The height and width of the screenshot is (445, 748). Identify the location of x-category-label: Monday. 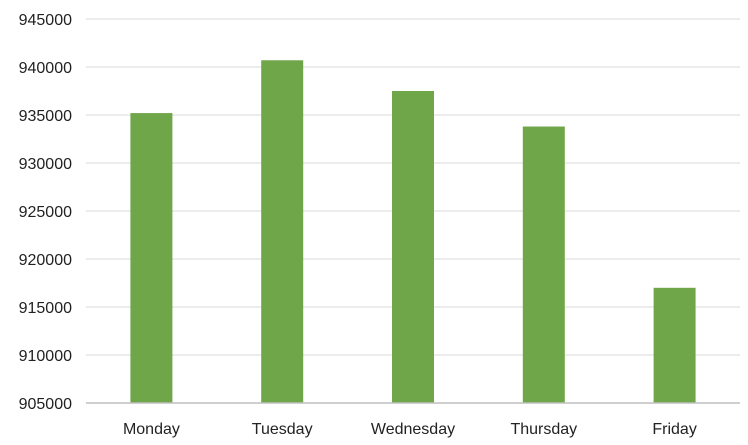
(151, 429).